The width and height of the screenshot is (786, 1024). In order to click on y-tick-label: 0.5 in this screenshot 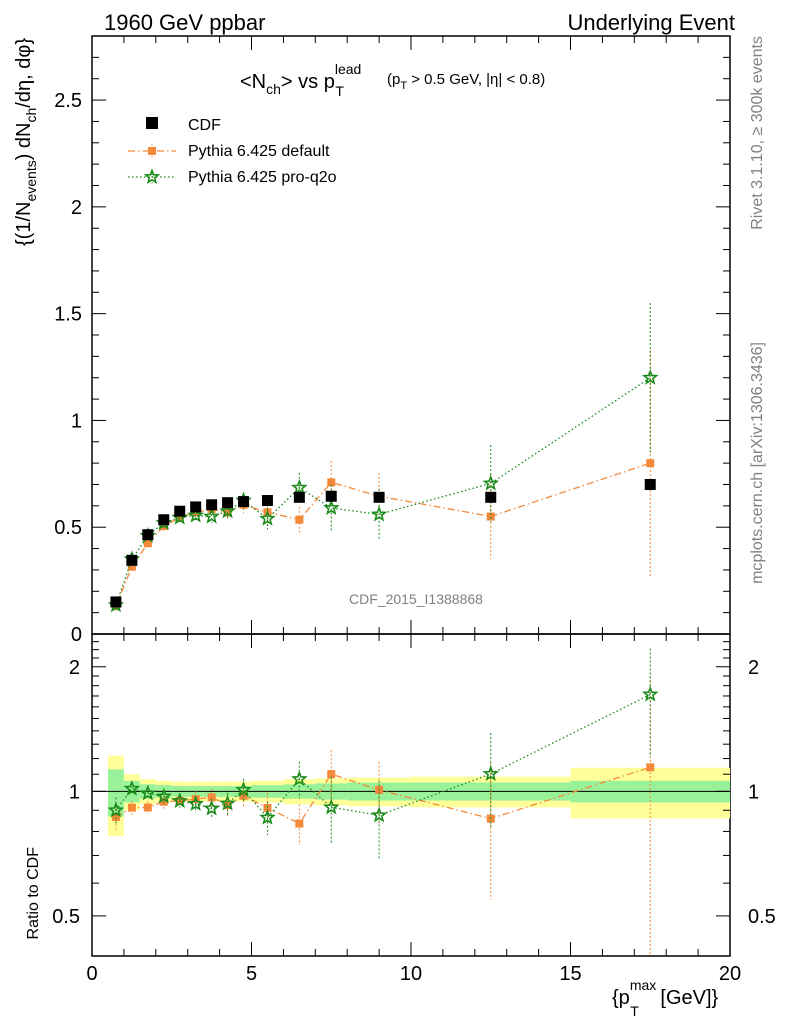, I will do `click(68, 528)`.